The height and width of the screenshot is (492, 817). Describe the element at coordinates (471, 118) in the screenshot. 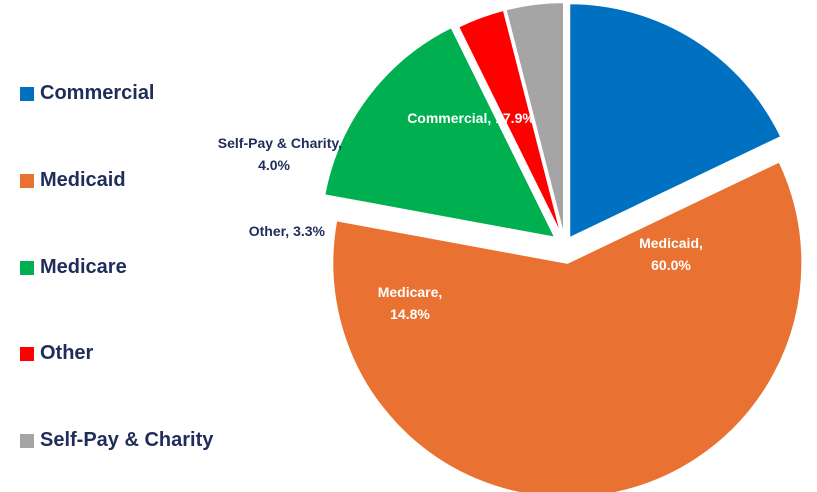

I see `data-label-commercial: Commercial, 17.9%` at that location.